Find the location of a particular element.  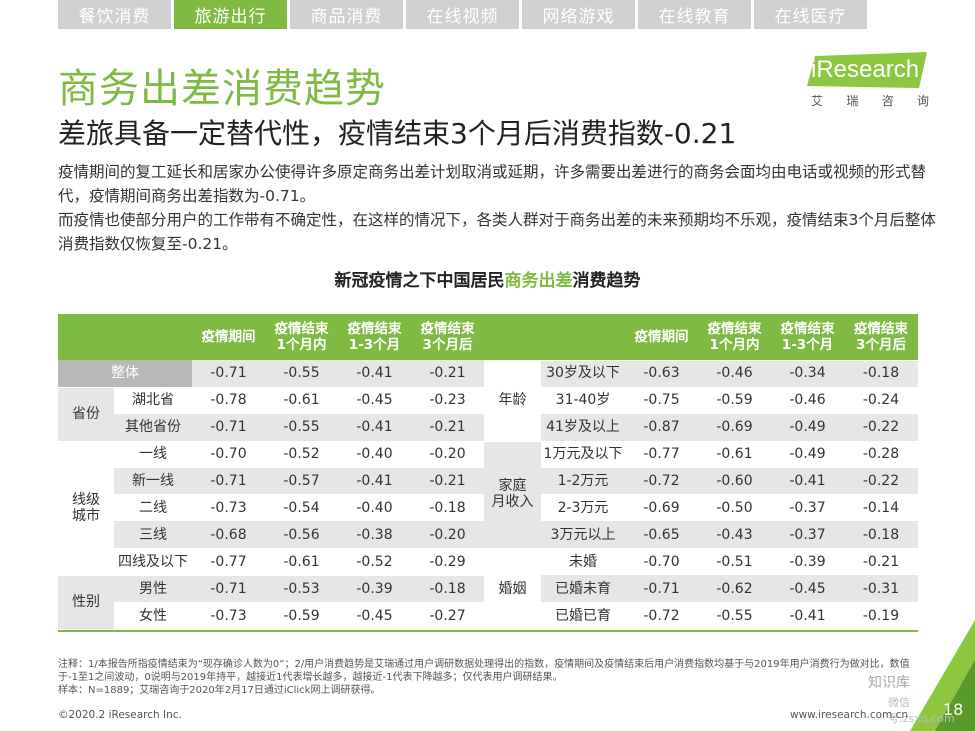

value-cell: -0.43 is located at coordinates (734, 535).